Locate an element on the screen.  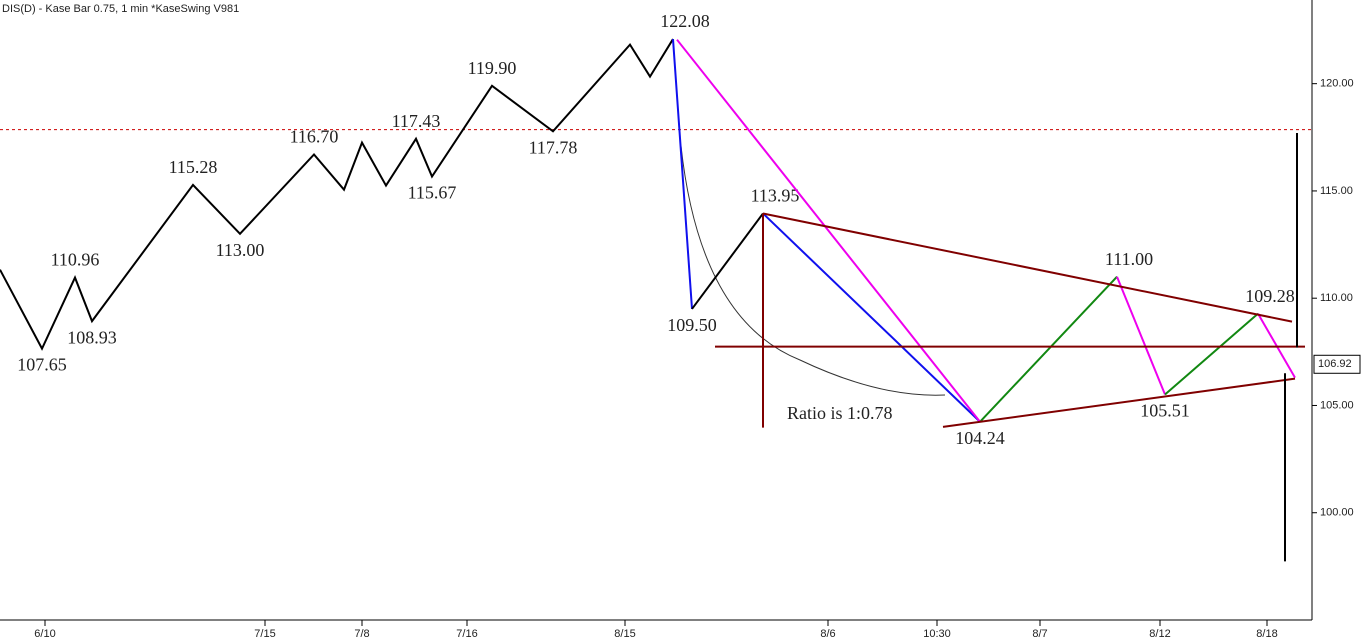
y-tick-label: 100.00 is located at coordinates (1337, 513).